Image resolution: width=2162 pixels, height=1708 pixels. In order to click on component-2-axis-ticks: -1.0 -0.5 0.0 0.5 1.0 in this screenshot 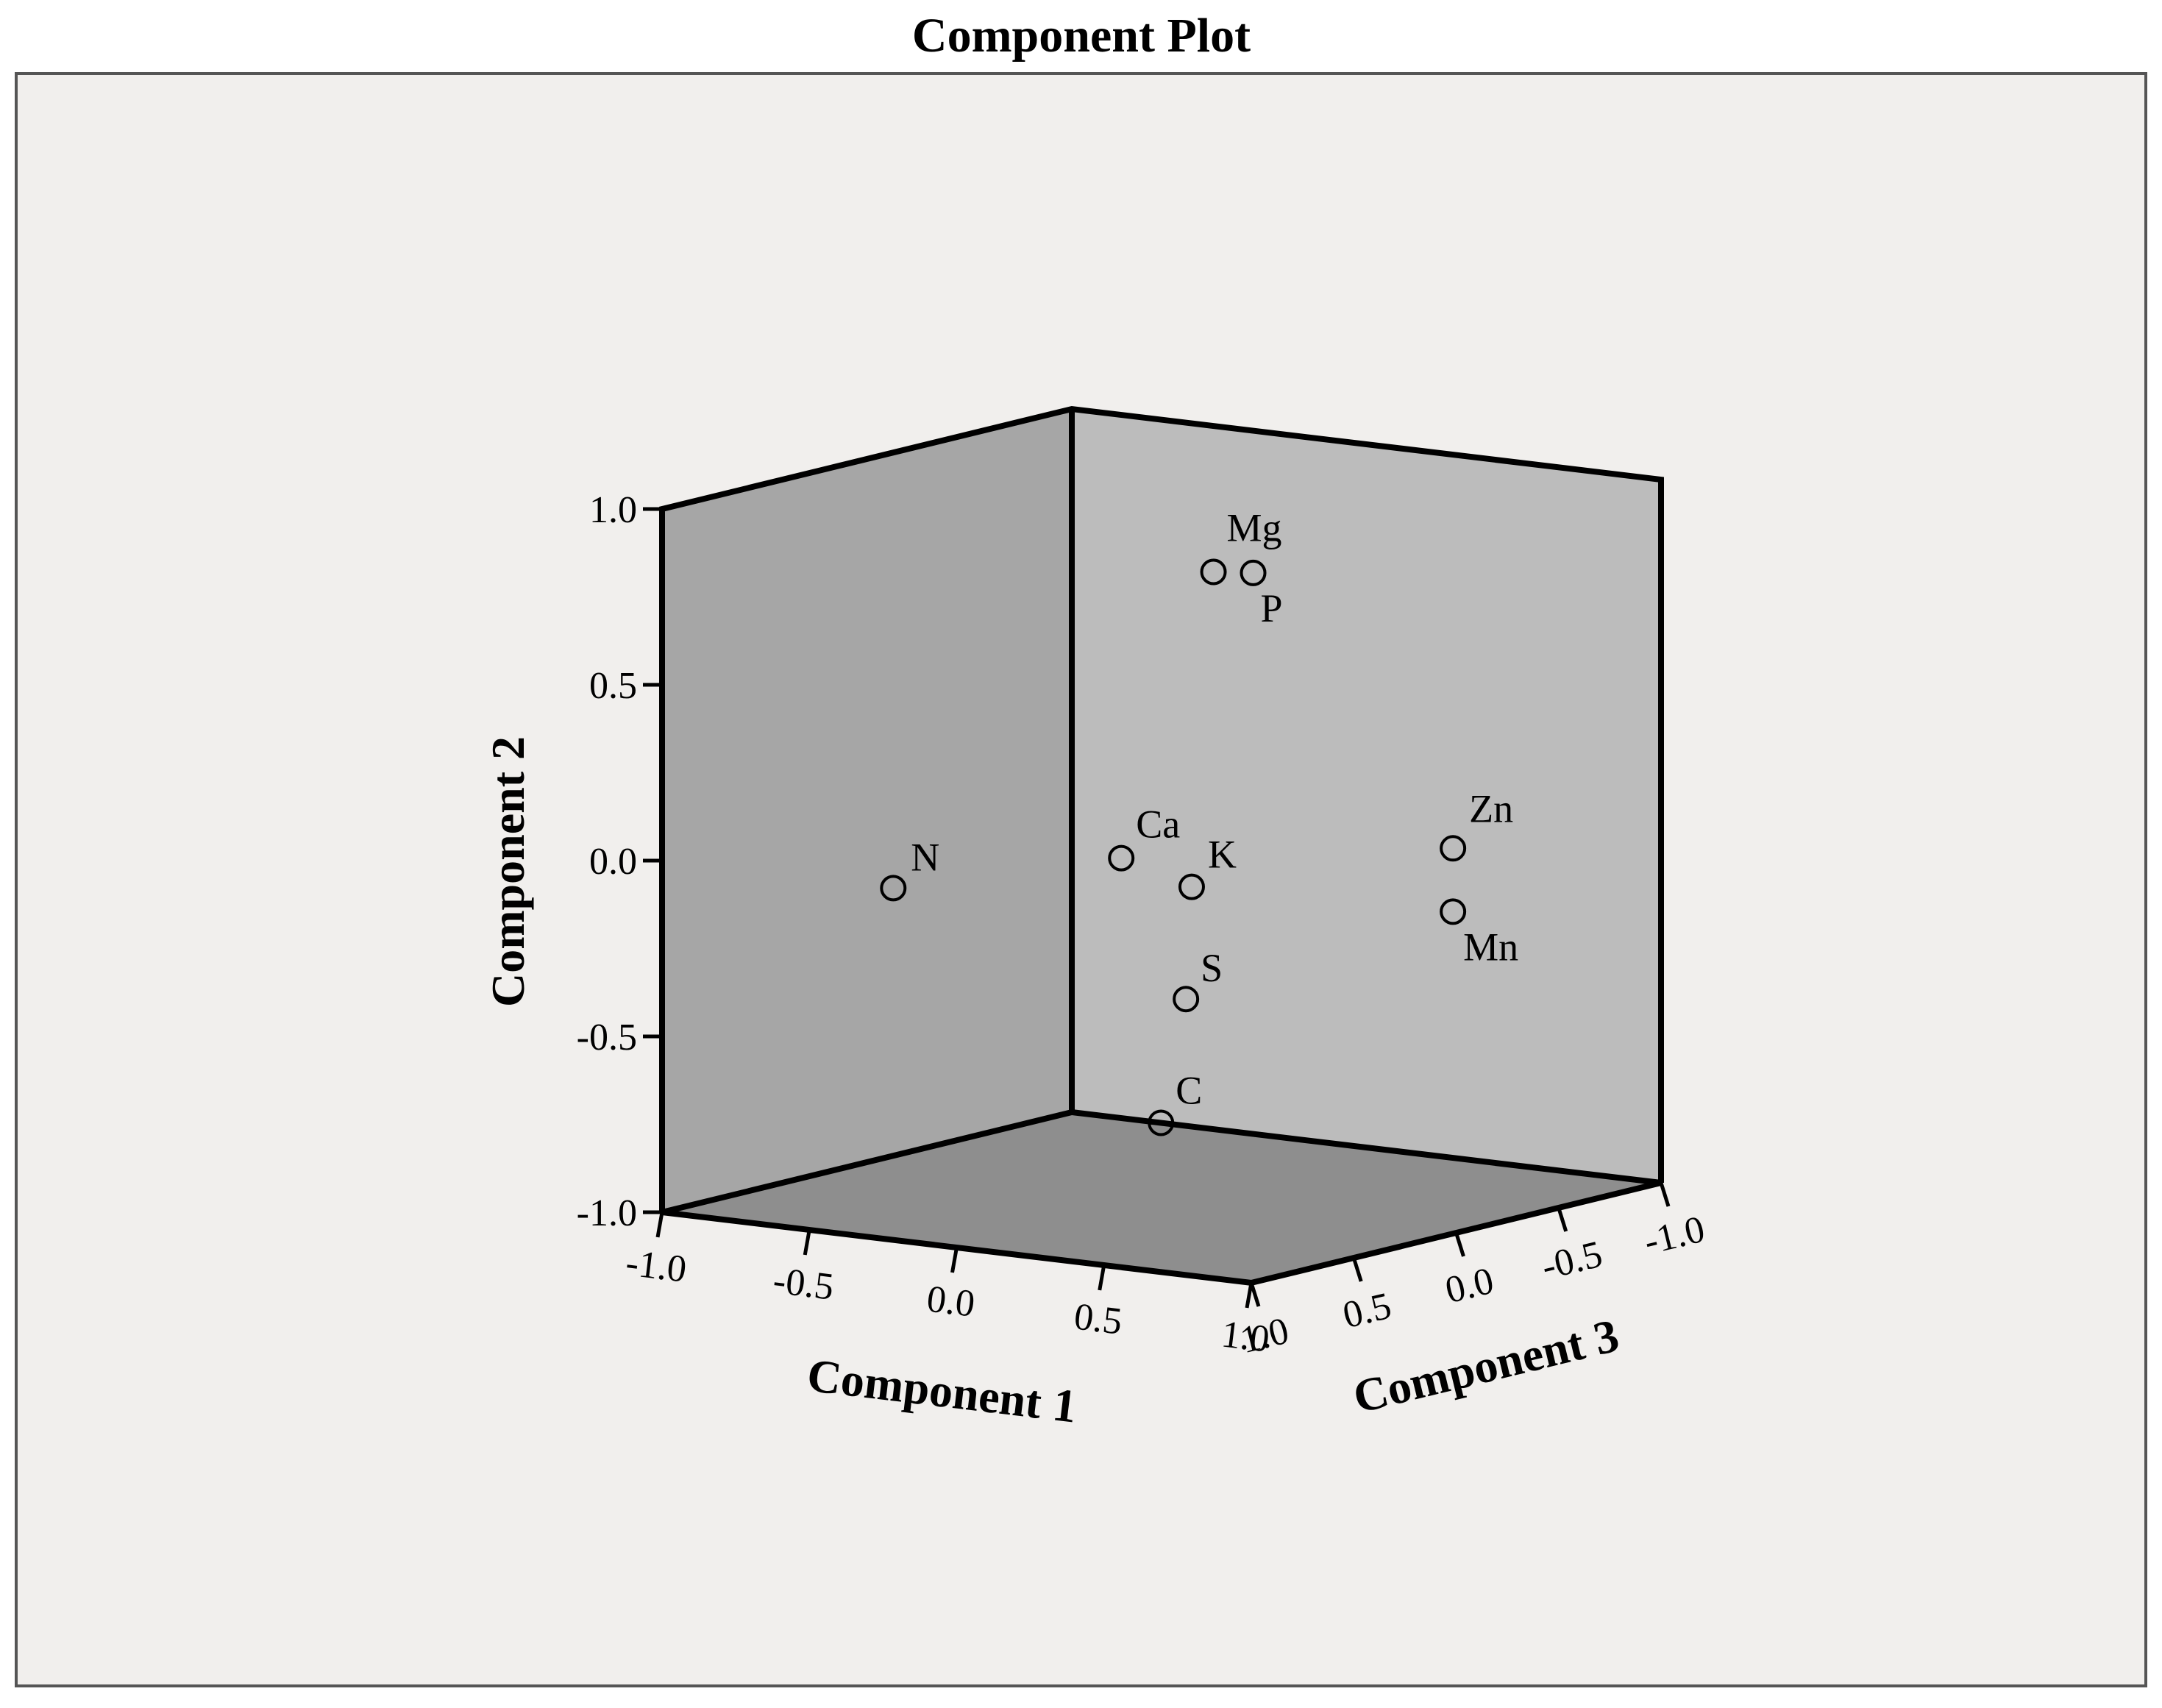, I will do `click(619, 861)`.